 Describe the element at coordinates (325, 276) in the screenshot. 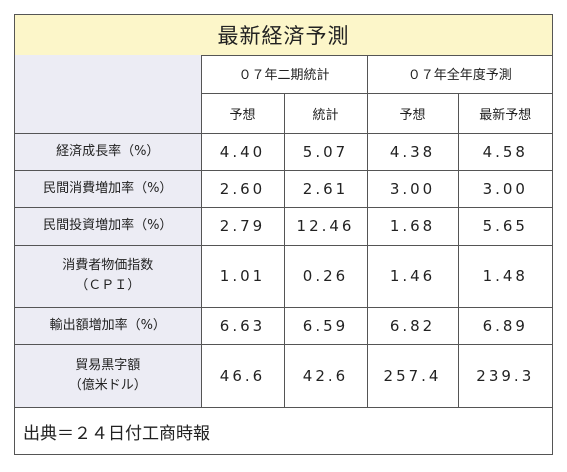

I see `value-cell: 0.26` at that location.